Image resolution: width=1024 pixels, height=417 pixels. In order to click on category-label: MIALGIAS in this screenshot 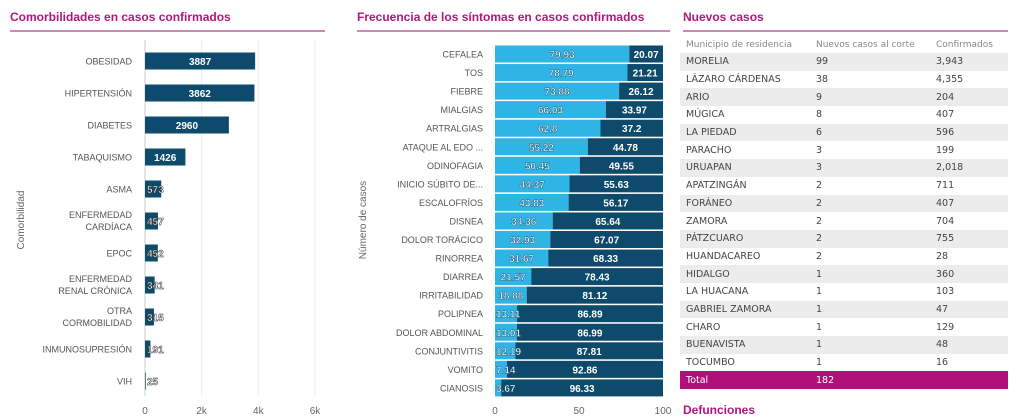, I will do `click(461, 110)`.